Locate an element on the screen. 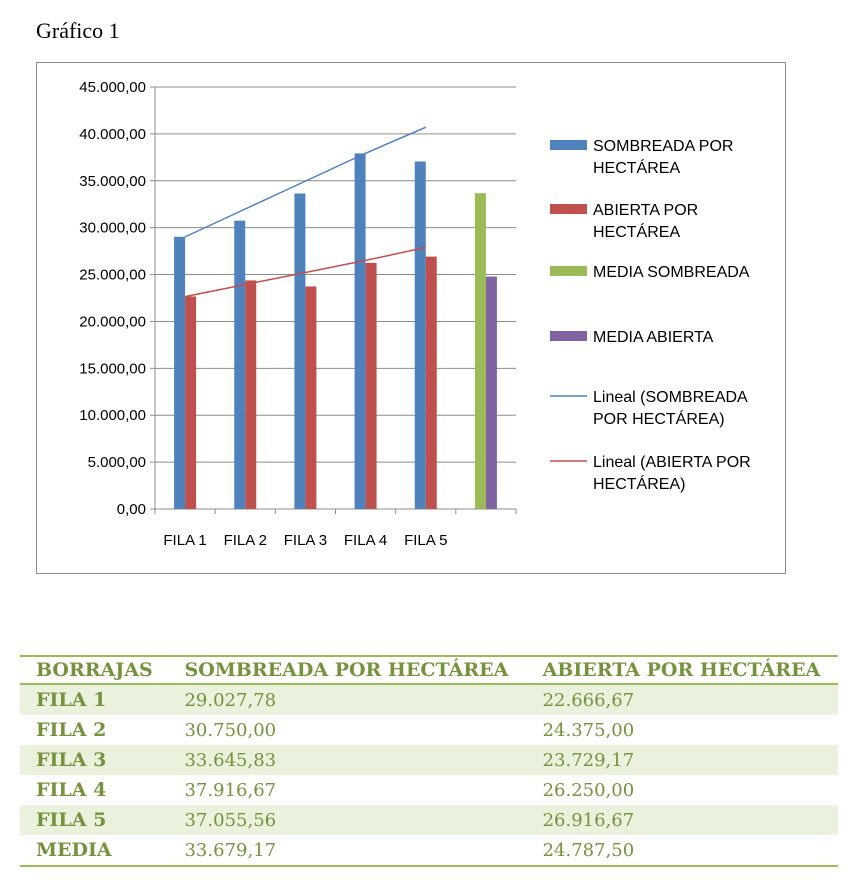 The width and height of the screenshot is (865, 895). legend-label: Lineal (ABIERTA POR HECTÁREA) is located at coordinates (672, 473).